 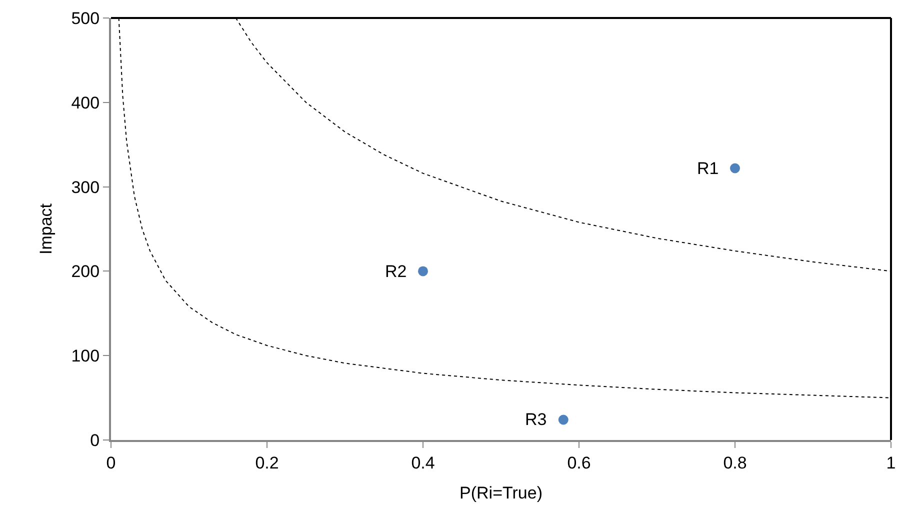 What do you see at coordinates (85, 272) in the screenshot?
I see `y-tick-label: 200` at bounding box center [85, 272].